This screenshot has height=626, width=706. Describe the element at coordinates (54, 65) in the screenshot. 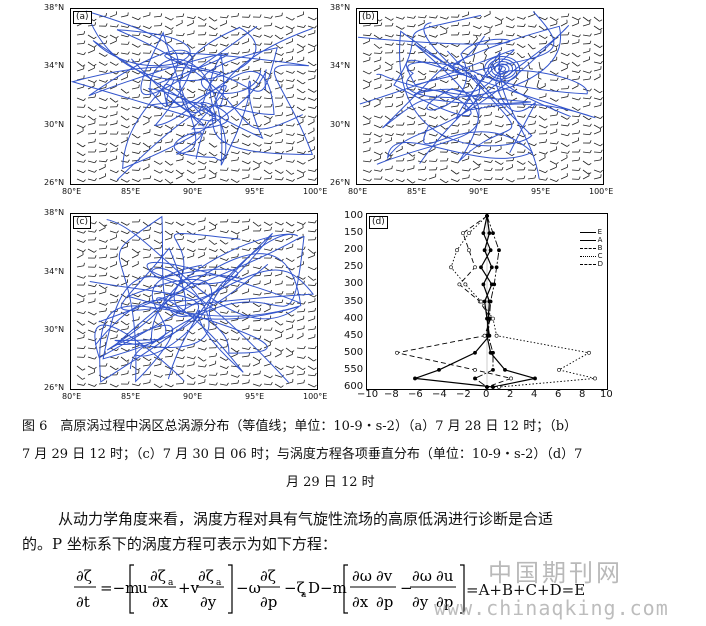

I see `lat-tick: 34°N` at that location.